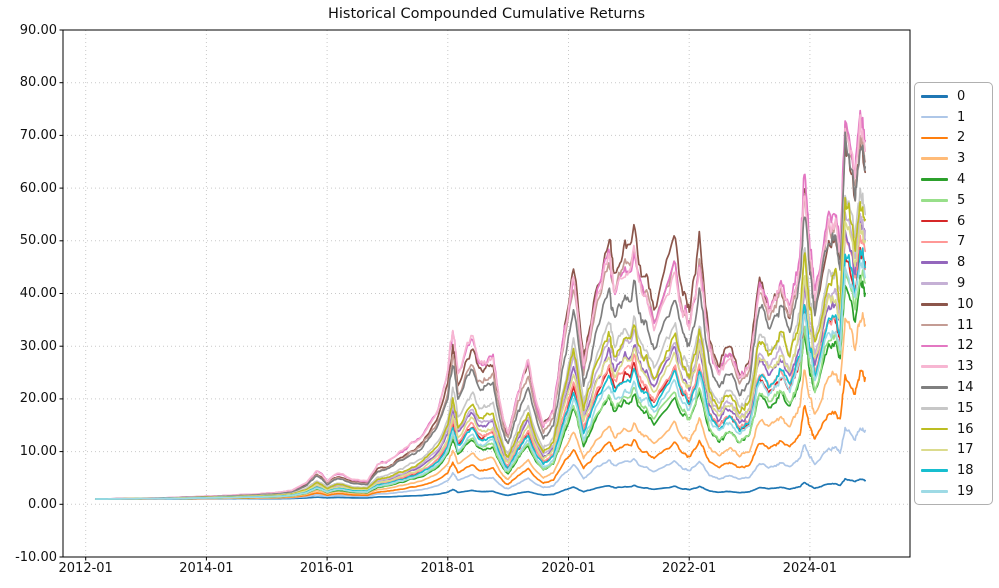  I want to click on y-tick-label: 60.00, so click(38, 188).